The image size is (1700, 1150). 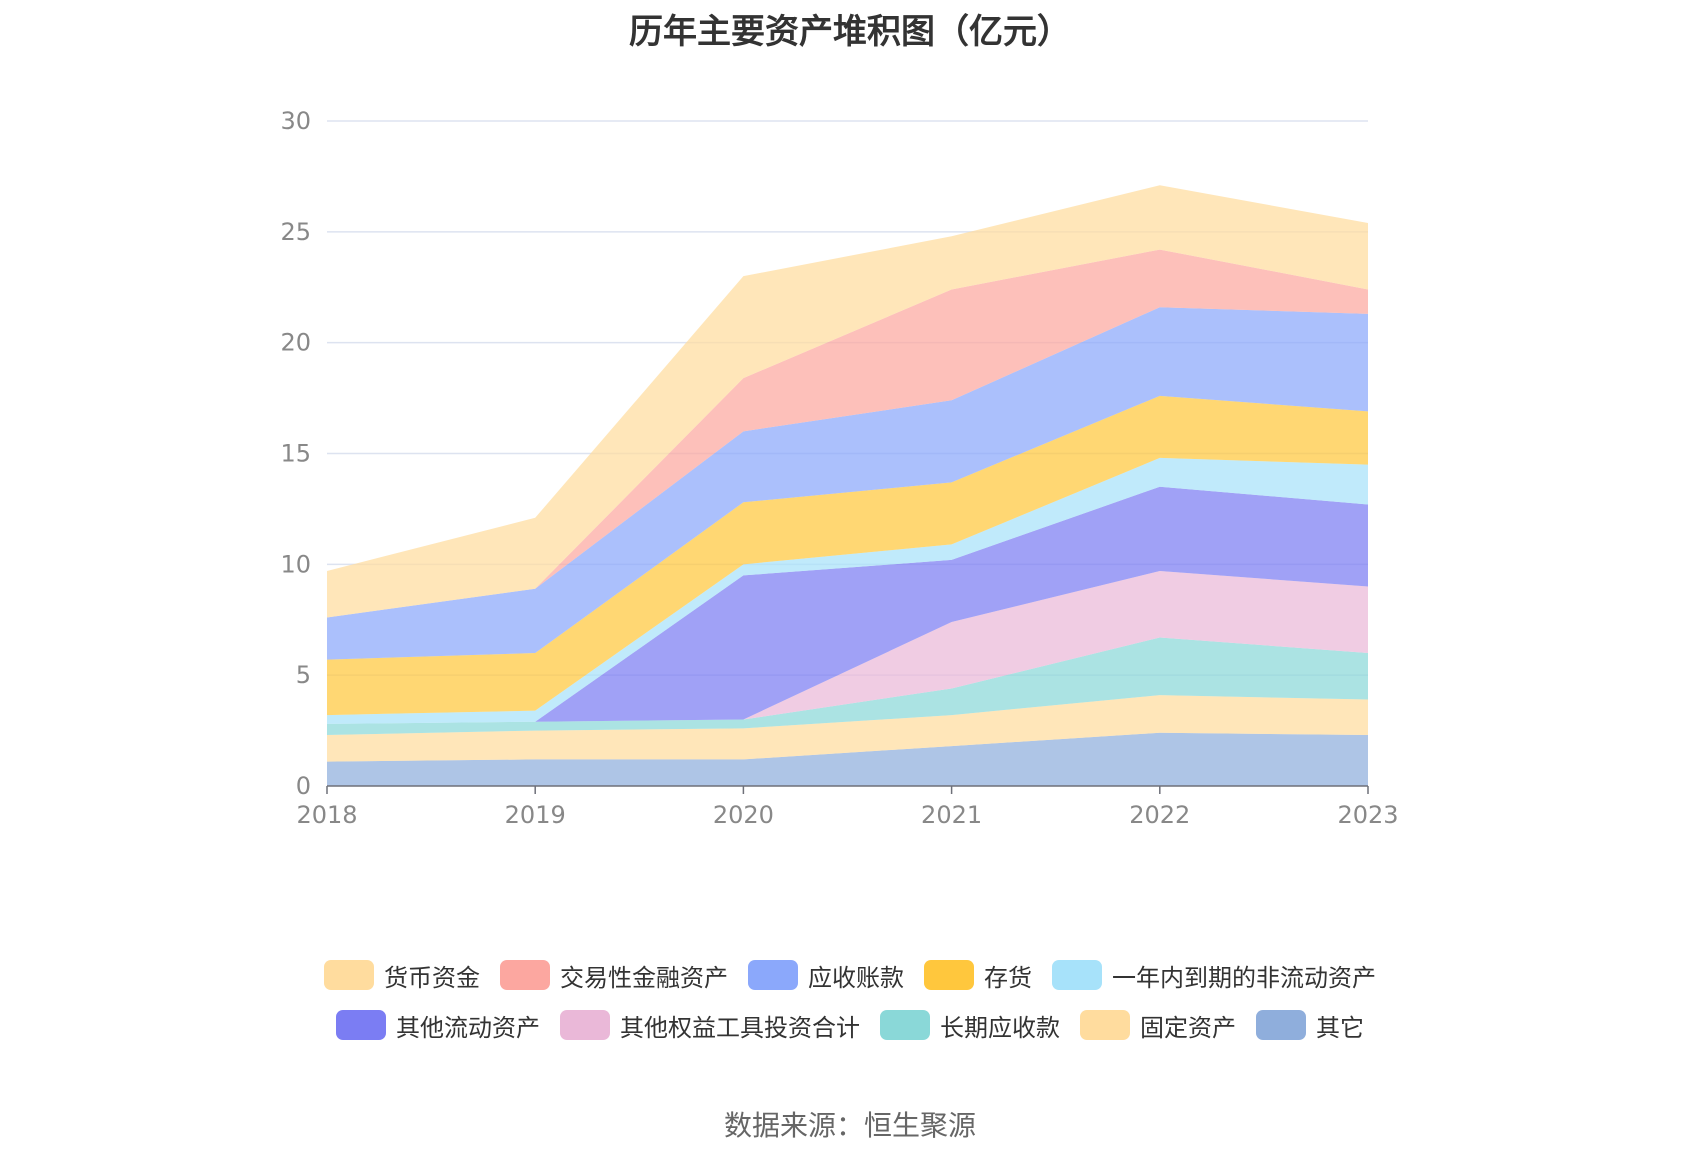 What do you see at coordinates (644, 977) in the screenshot?
I see `legend-label: 交易性金融资产` at bounding box center [644, 977].